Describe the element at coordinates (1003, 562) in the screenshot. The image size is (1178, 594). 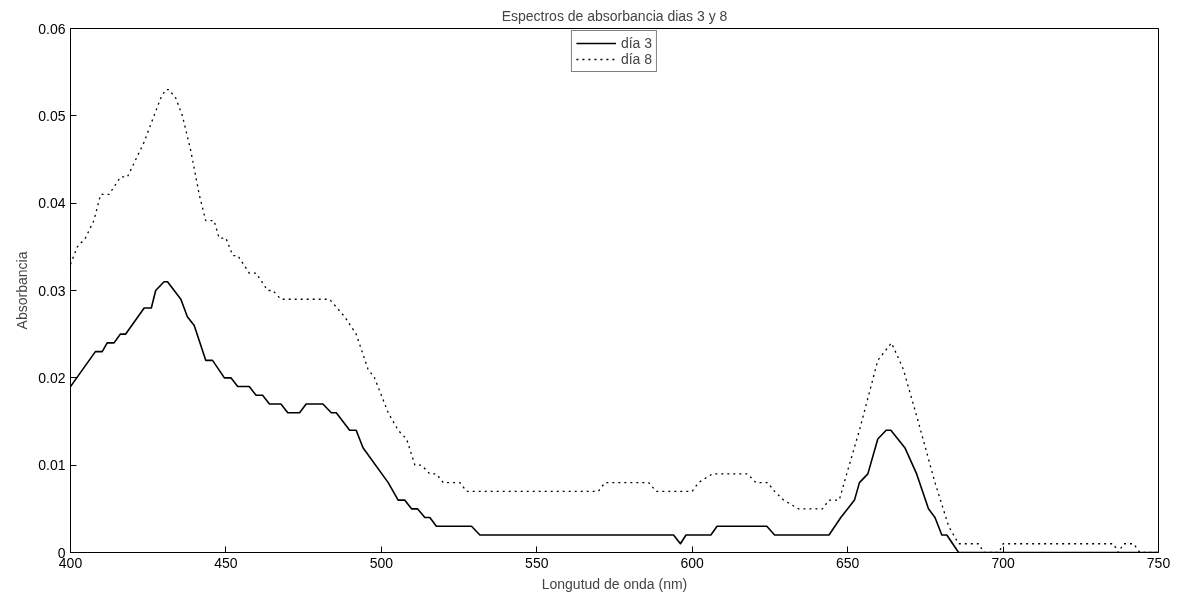
I see `x-tick-label: 700` at that location.